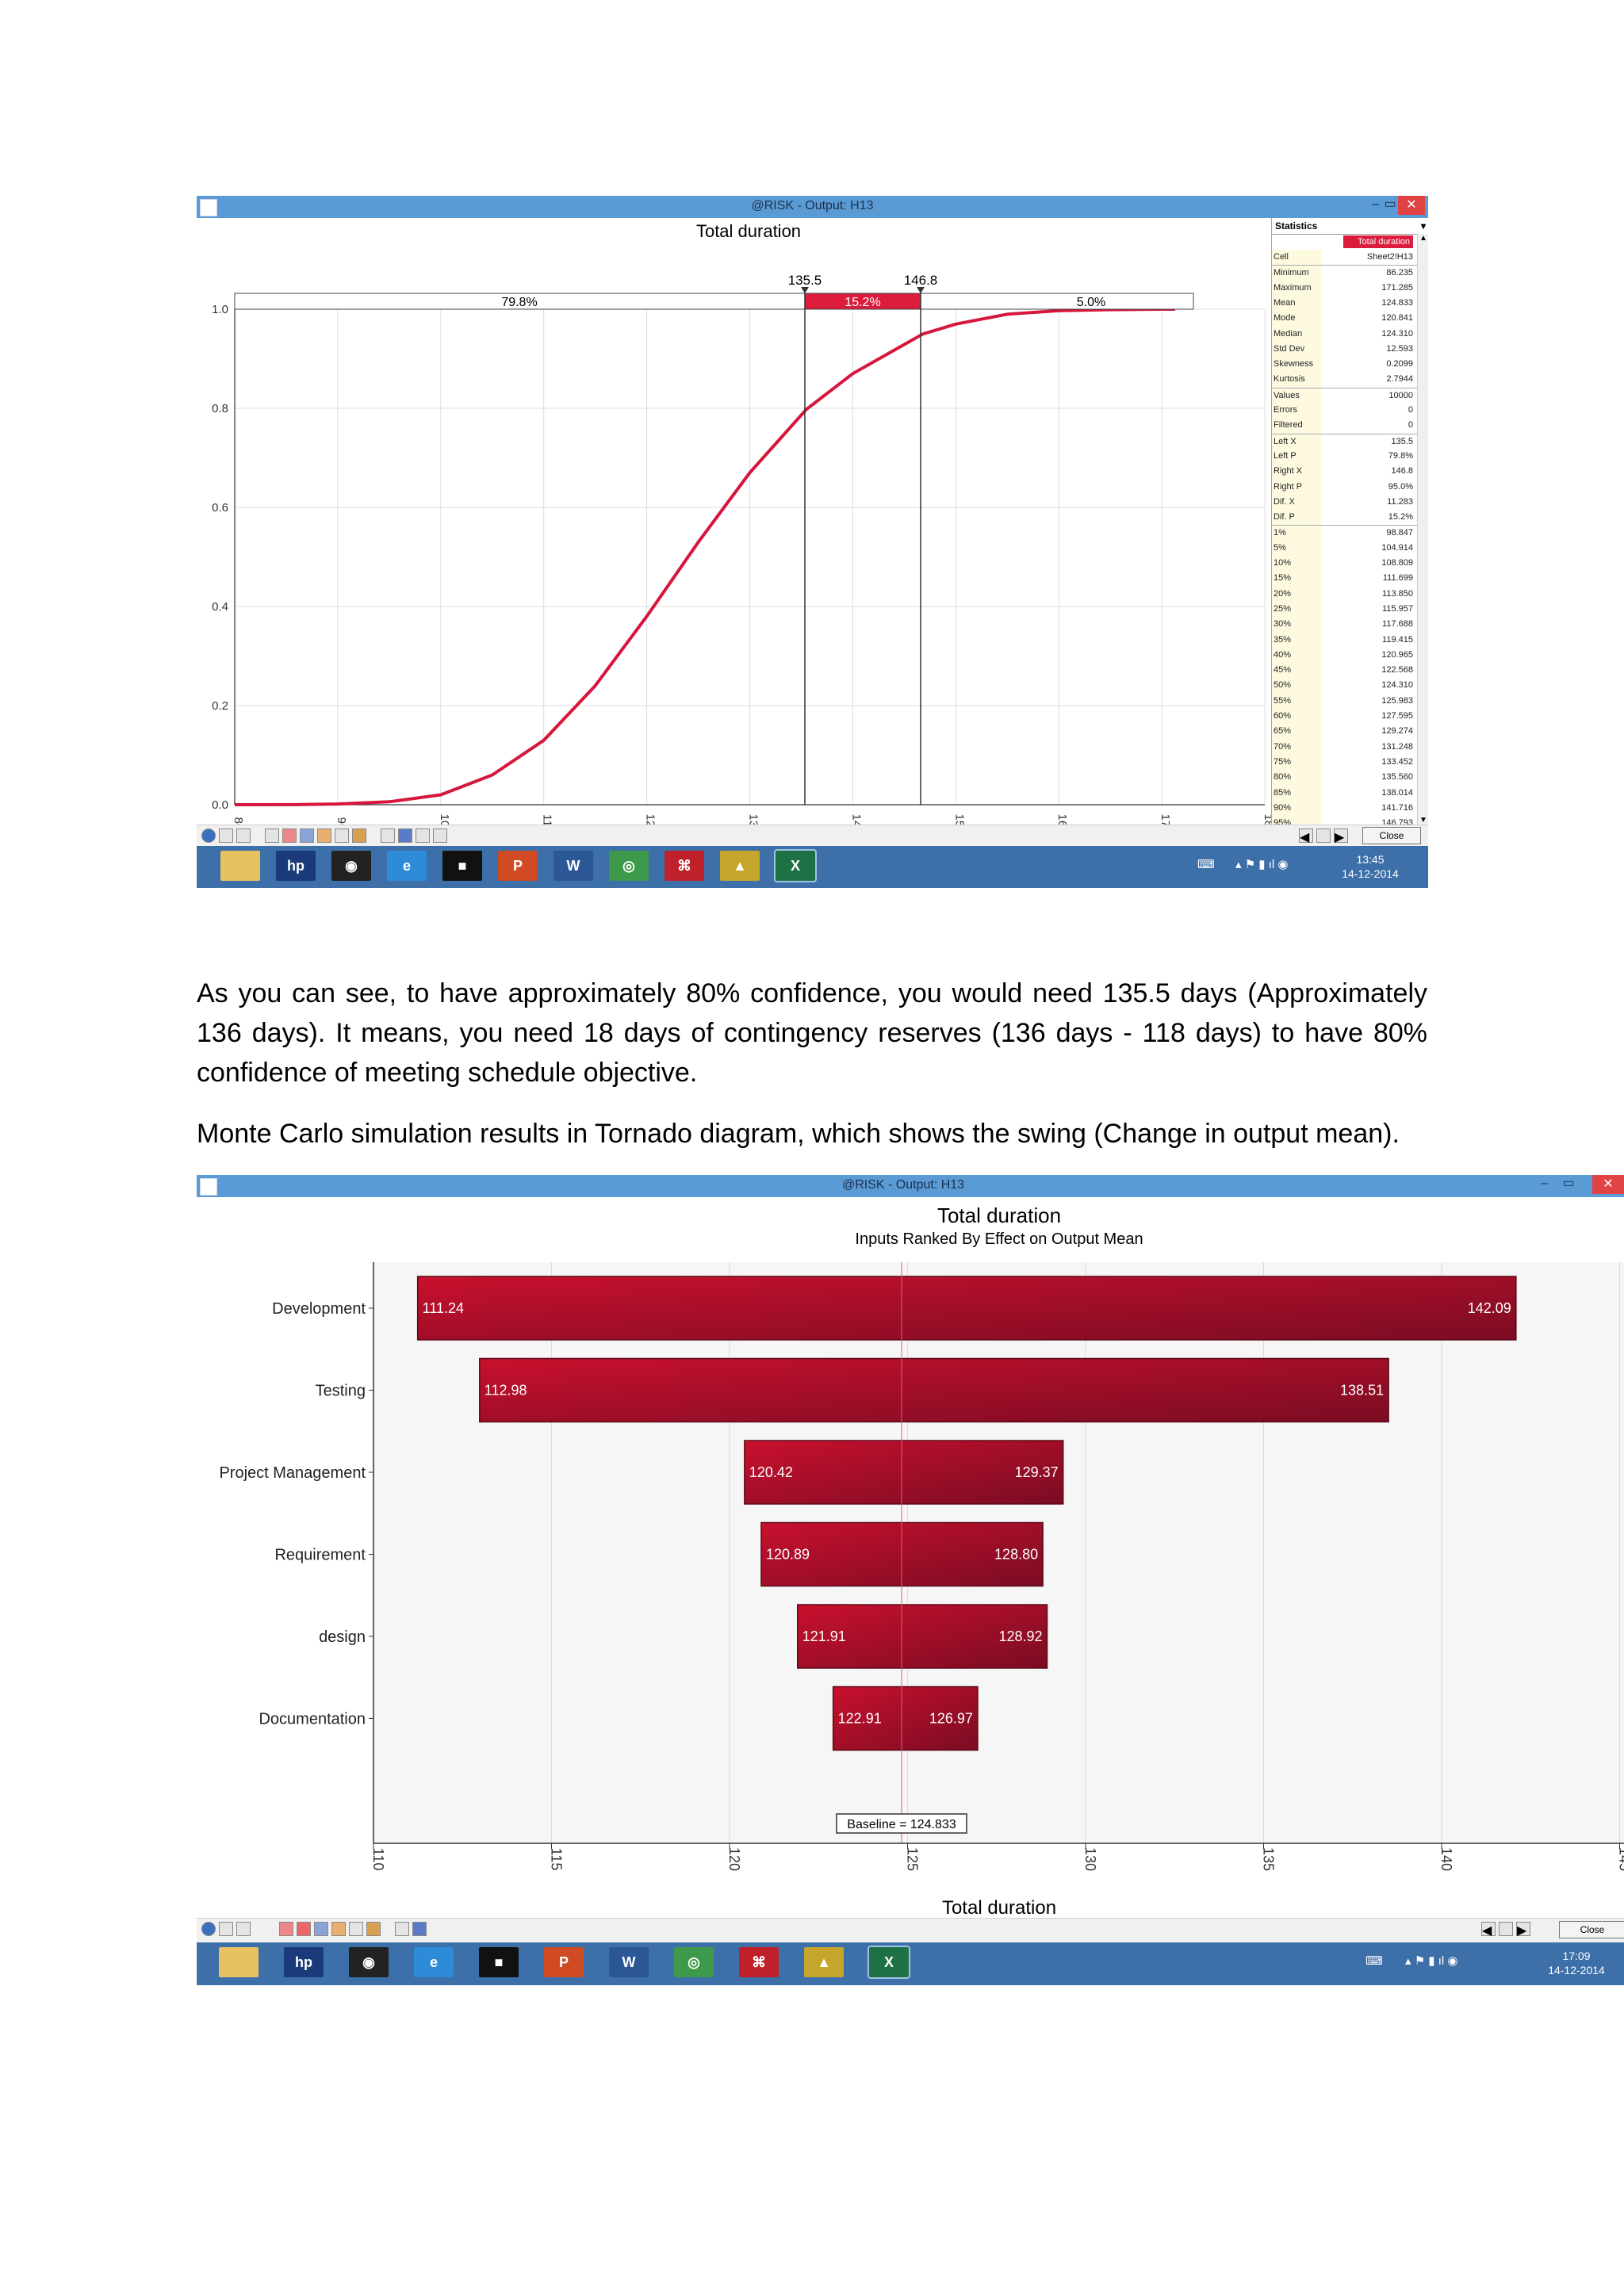  What do you see at coordinates (1350, 809) in the screenshot?
I see `statistics-row: 90% 141.716` at bounding box center [1350, 809].